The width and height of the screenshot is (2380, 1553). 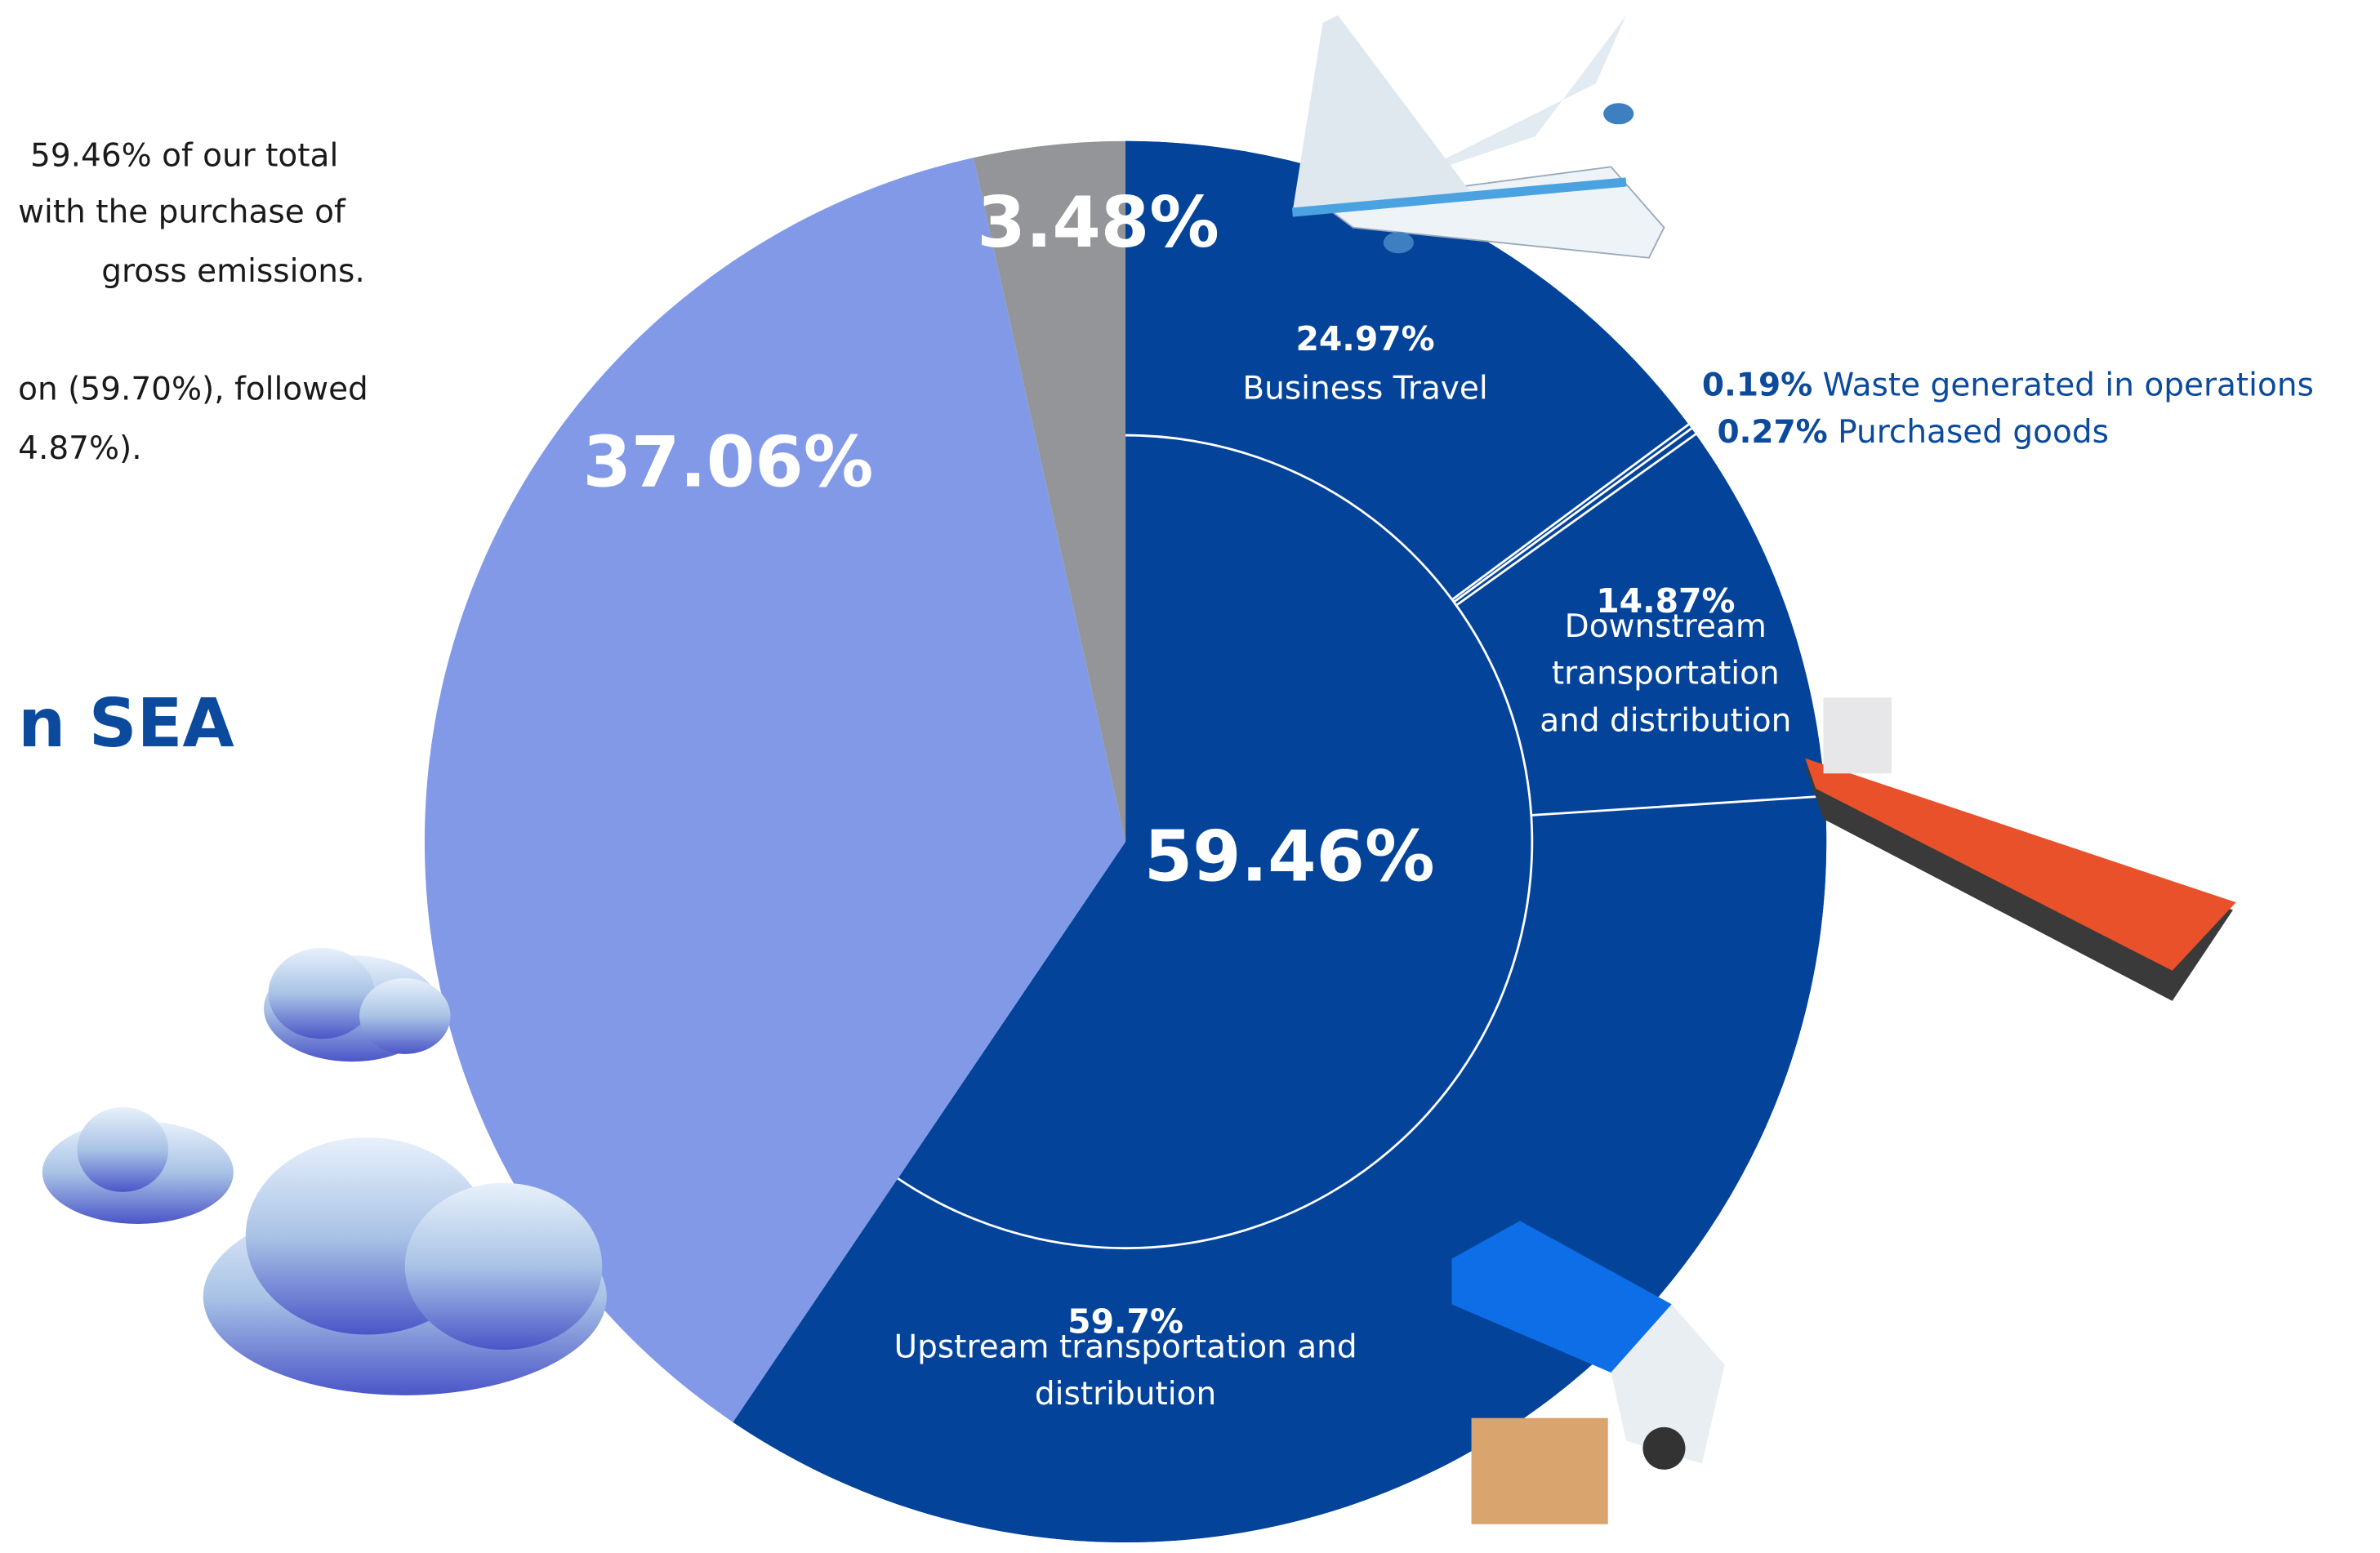 I want to click on segment-label: Business Travel, so click(x=1365, y=388).